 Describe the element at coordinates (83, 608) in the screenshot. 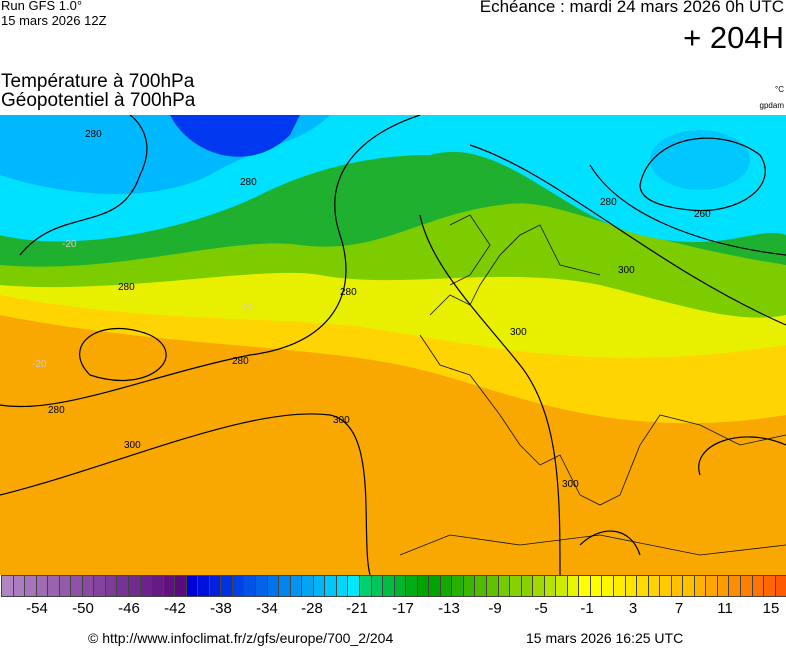

I see `colorbar-tick-label: -50` at that location.